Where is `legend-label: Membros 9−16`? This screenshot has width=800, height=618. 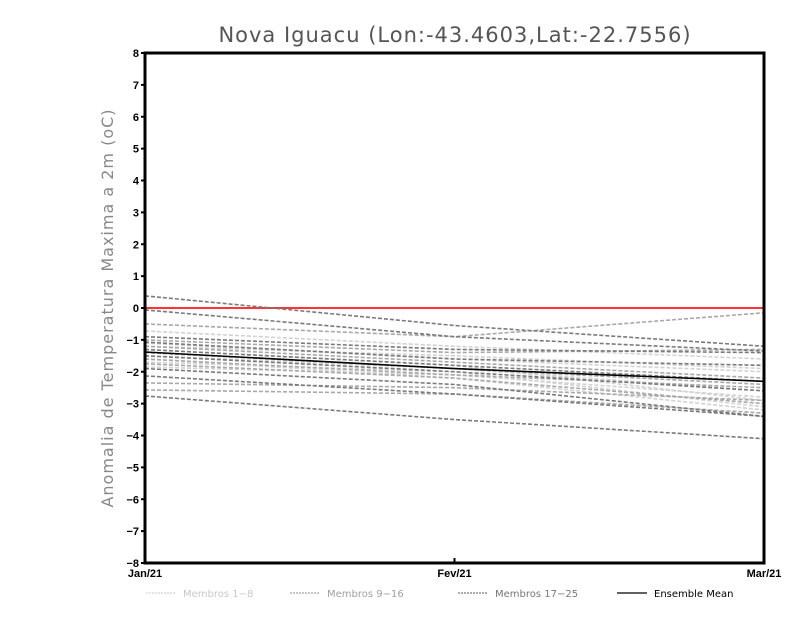 legend-label: Membros 9−16 is located at coordinates (365, 594).